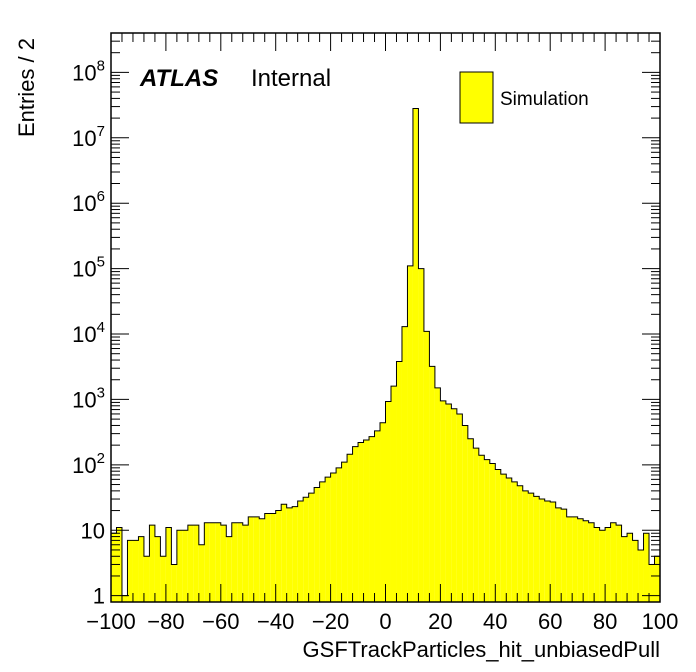 The width and height of the screenshot is (696, 672). Describe the element at coordinates (524, 97) in the screenshot. I see `legend: Simulation` at that location.